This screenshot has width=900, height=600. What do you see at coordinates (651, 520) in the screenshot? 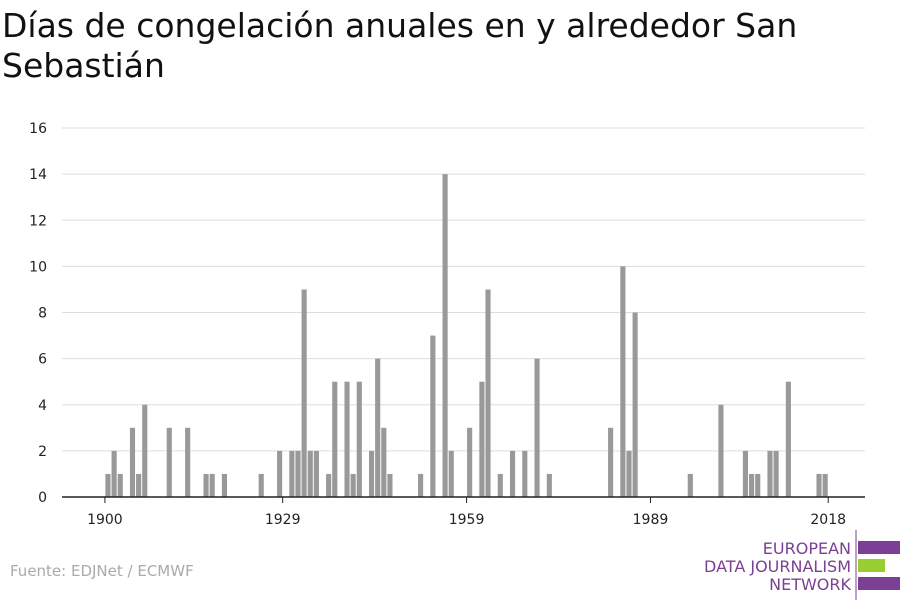
I see `x-tick-label: 1989` at bounding box center [651, 520].